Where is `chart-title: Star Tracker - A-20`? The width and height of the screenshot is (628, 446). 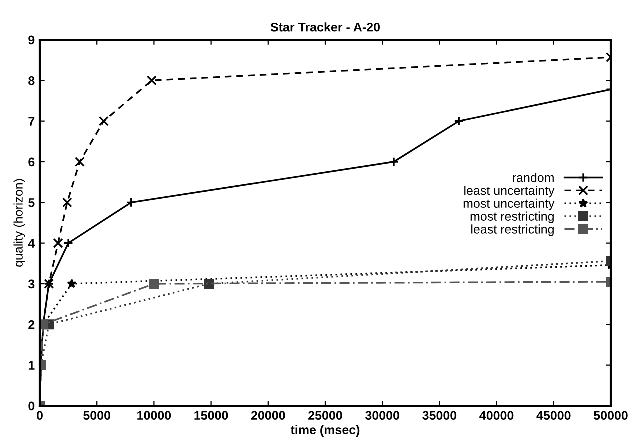 chart-title: Star Tracker - A-20 is located at coordinates (325, 27).